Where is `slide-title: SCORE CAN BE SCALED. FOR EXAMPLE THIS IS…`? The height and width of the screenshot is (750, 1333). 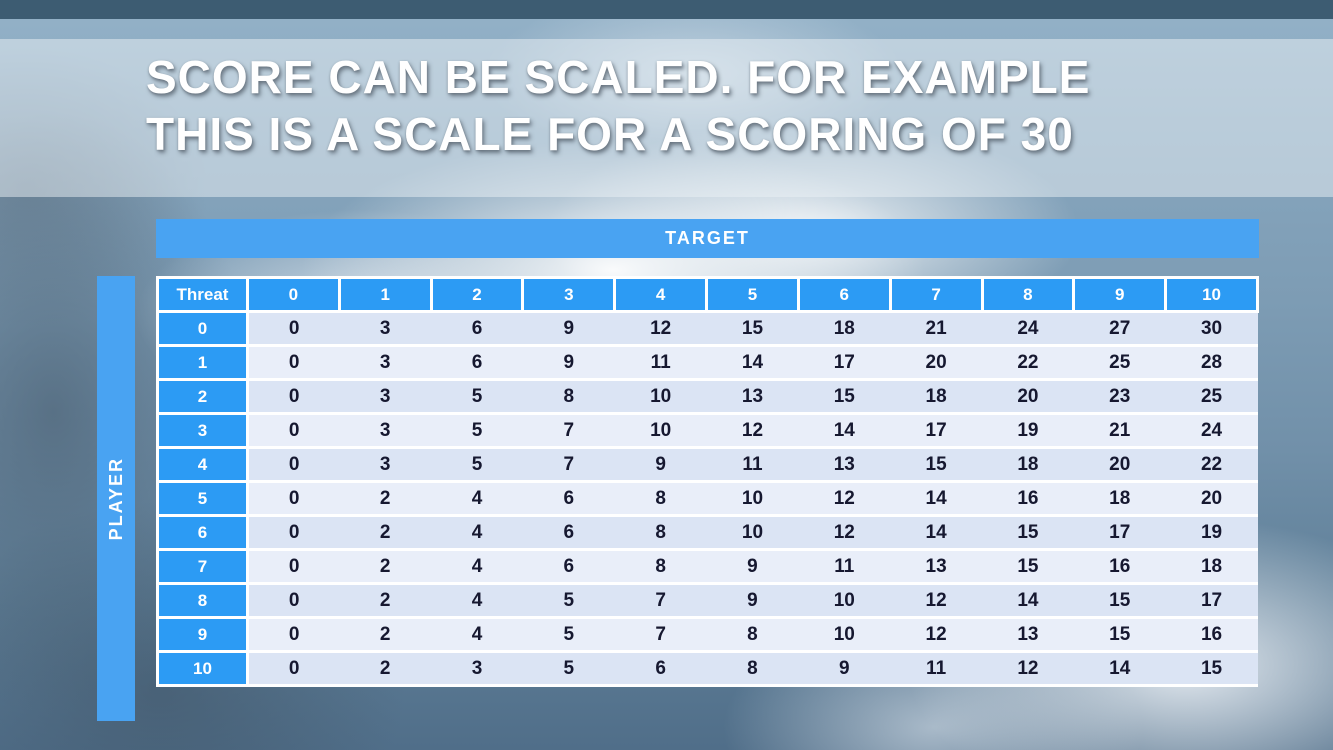 slide-title: SCORE CAN BE SCALED. FOR EXAMPLE THIS IS… is located at coordinates (618, 106).